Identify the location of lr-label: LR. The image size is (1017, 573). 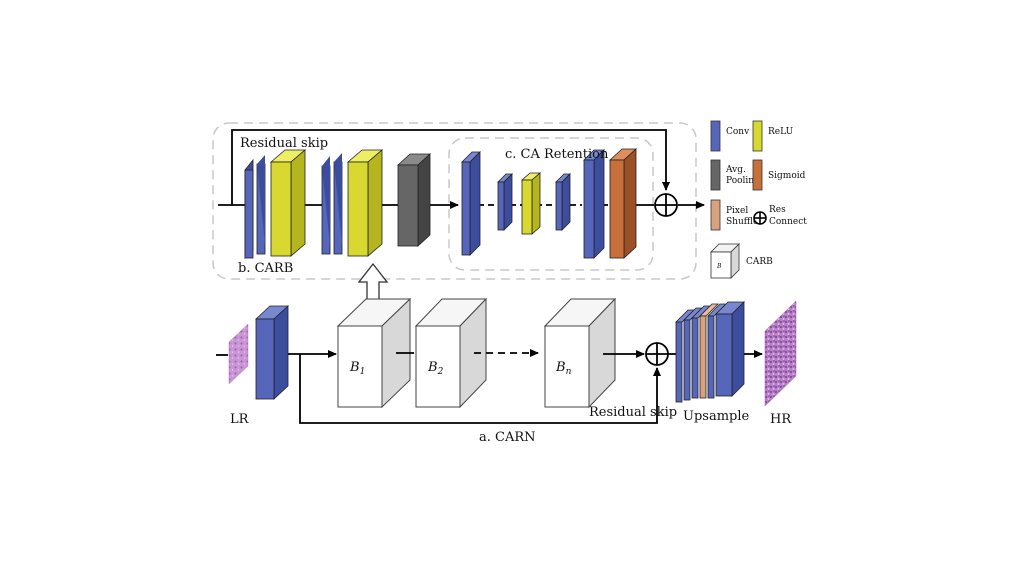
(240, 419).